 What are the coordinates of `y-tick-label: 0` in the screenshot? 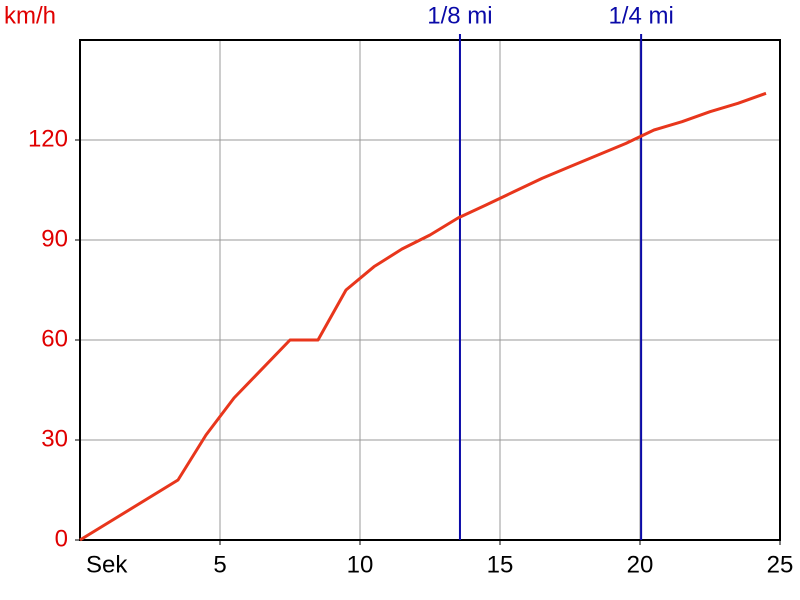 It's located at (61, 538).